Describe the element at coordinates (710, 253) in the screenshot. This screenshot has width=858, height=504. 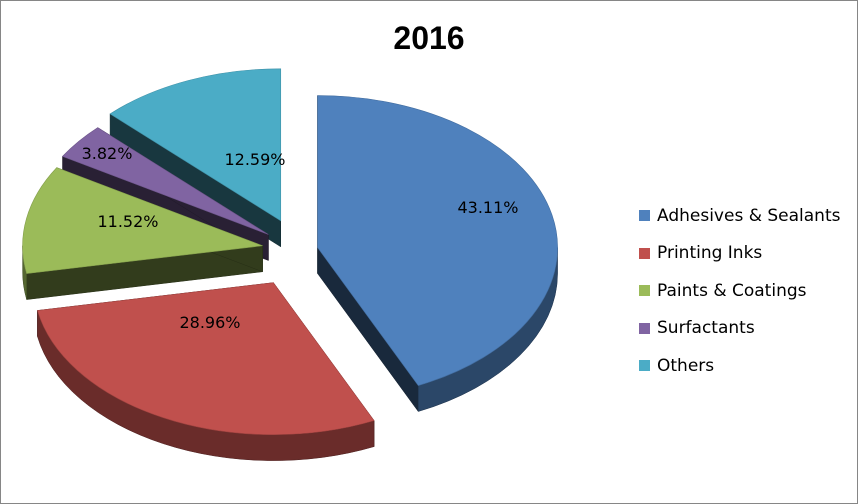
I see `legend-label: Printing Inks` at that location.